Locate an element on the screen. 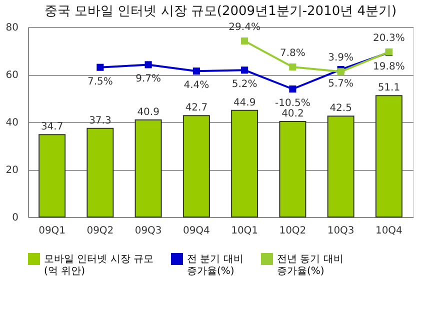 The width and height of the screenshot is (448, 328). chart-title: 중국 모바일 인터넷 시장 규모(2009년1분기-2010년 4분기) is located at coordinates (220, 11).